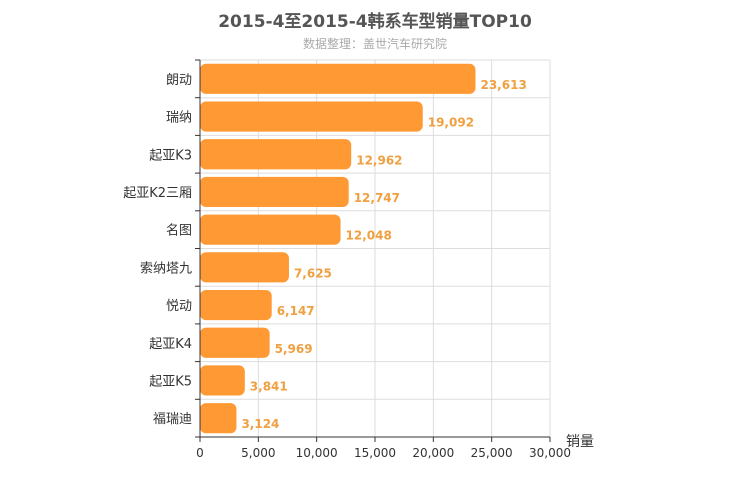 This screenshot has width=750, height=500. Describe the element at coordinates (503, 85) in the screenshot. I see `value-label: 23,613` at that location.